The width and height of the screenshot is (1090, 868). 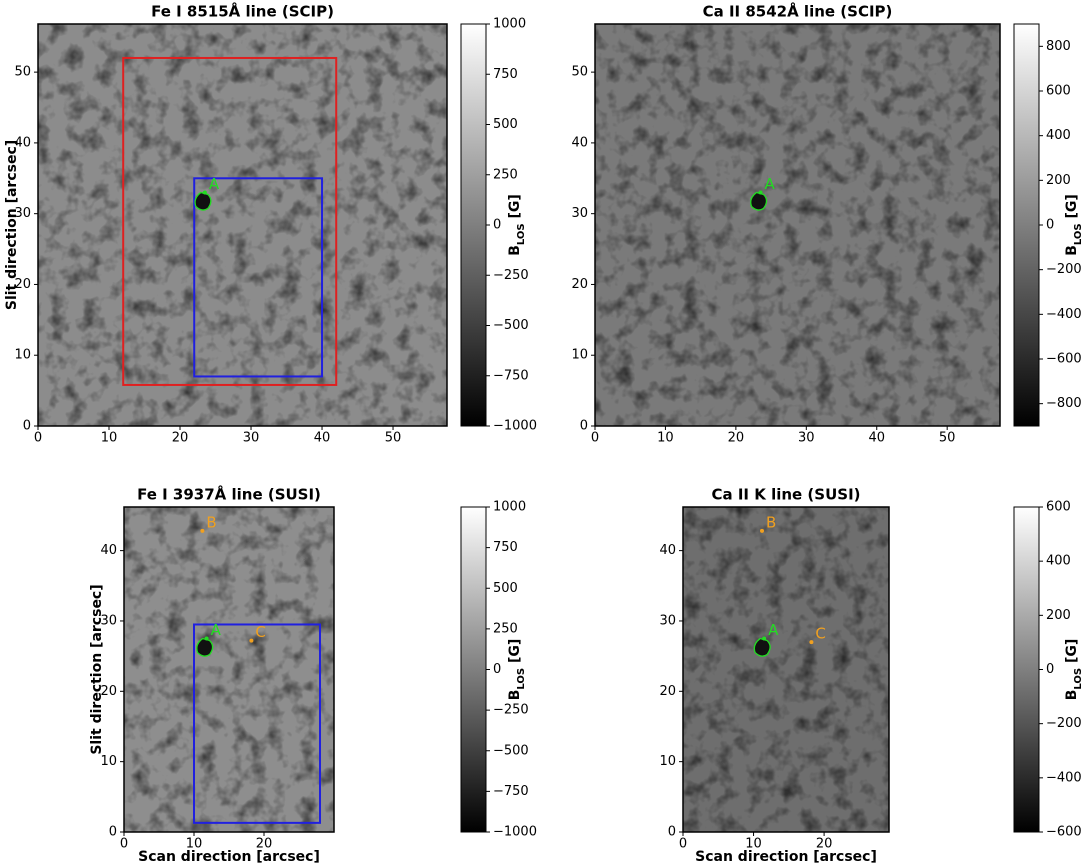 What do you see at coordinates (242, 11) in the screenshot?
I see `panel-title: Fe I 8515Å line (SCIP)` at bounding box center [242, 11].